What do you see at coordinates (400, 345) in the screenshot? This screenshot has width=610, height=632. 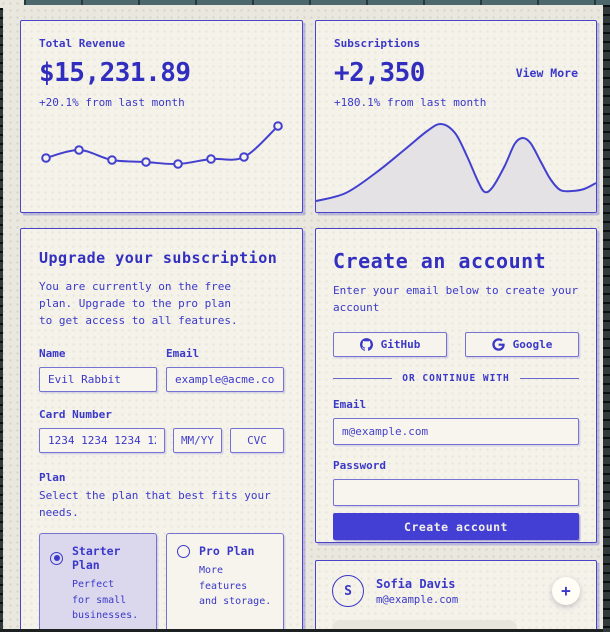 I see `github-button-label: GitHub` at bounding box center [400, 345].